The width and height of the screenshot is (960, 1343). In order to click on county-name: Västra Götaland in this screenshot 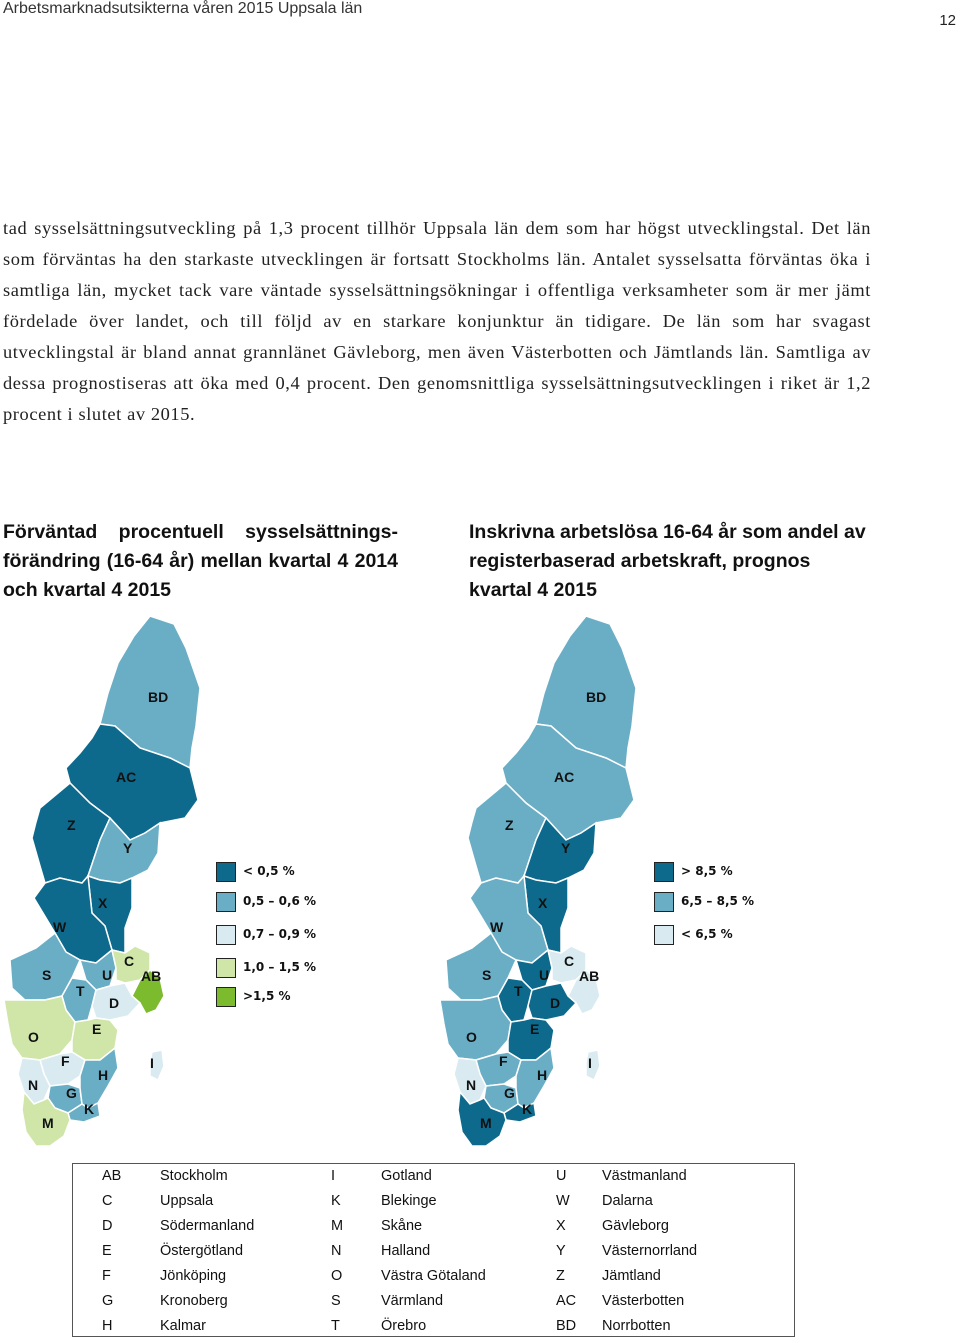, I will do `click(433, 1276)`.